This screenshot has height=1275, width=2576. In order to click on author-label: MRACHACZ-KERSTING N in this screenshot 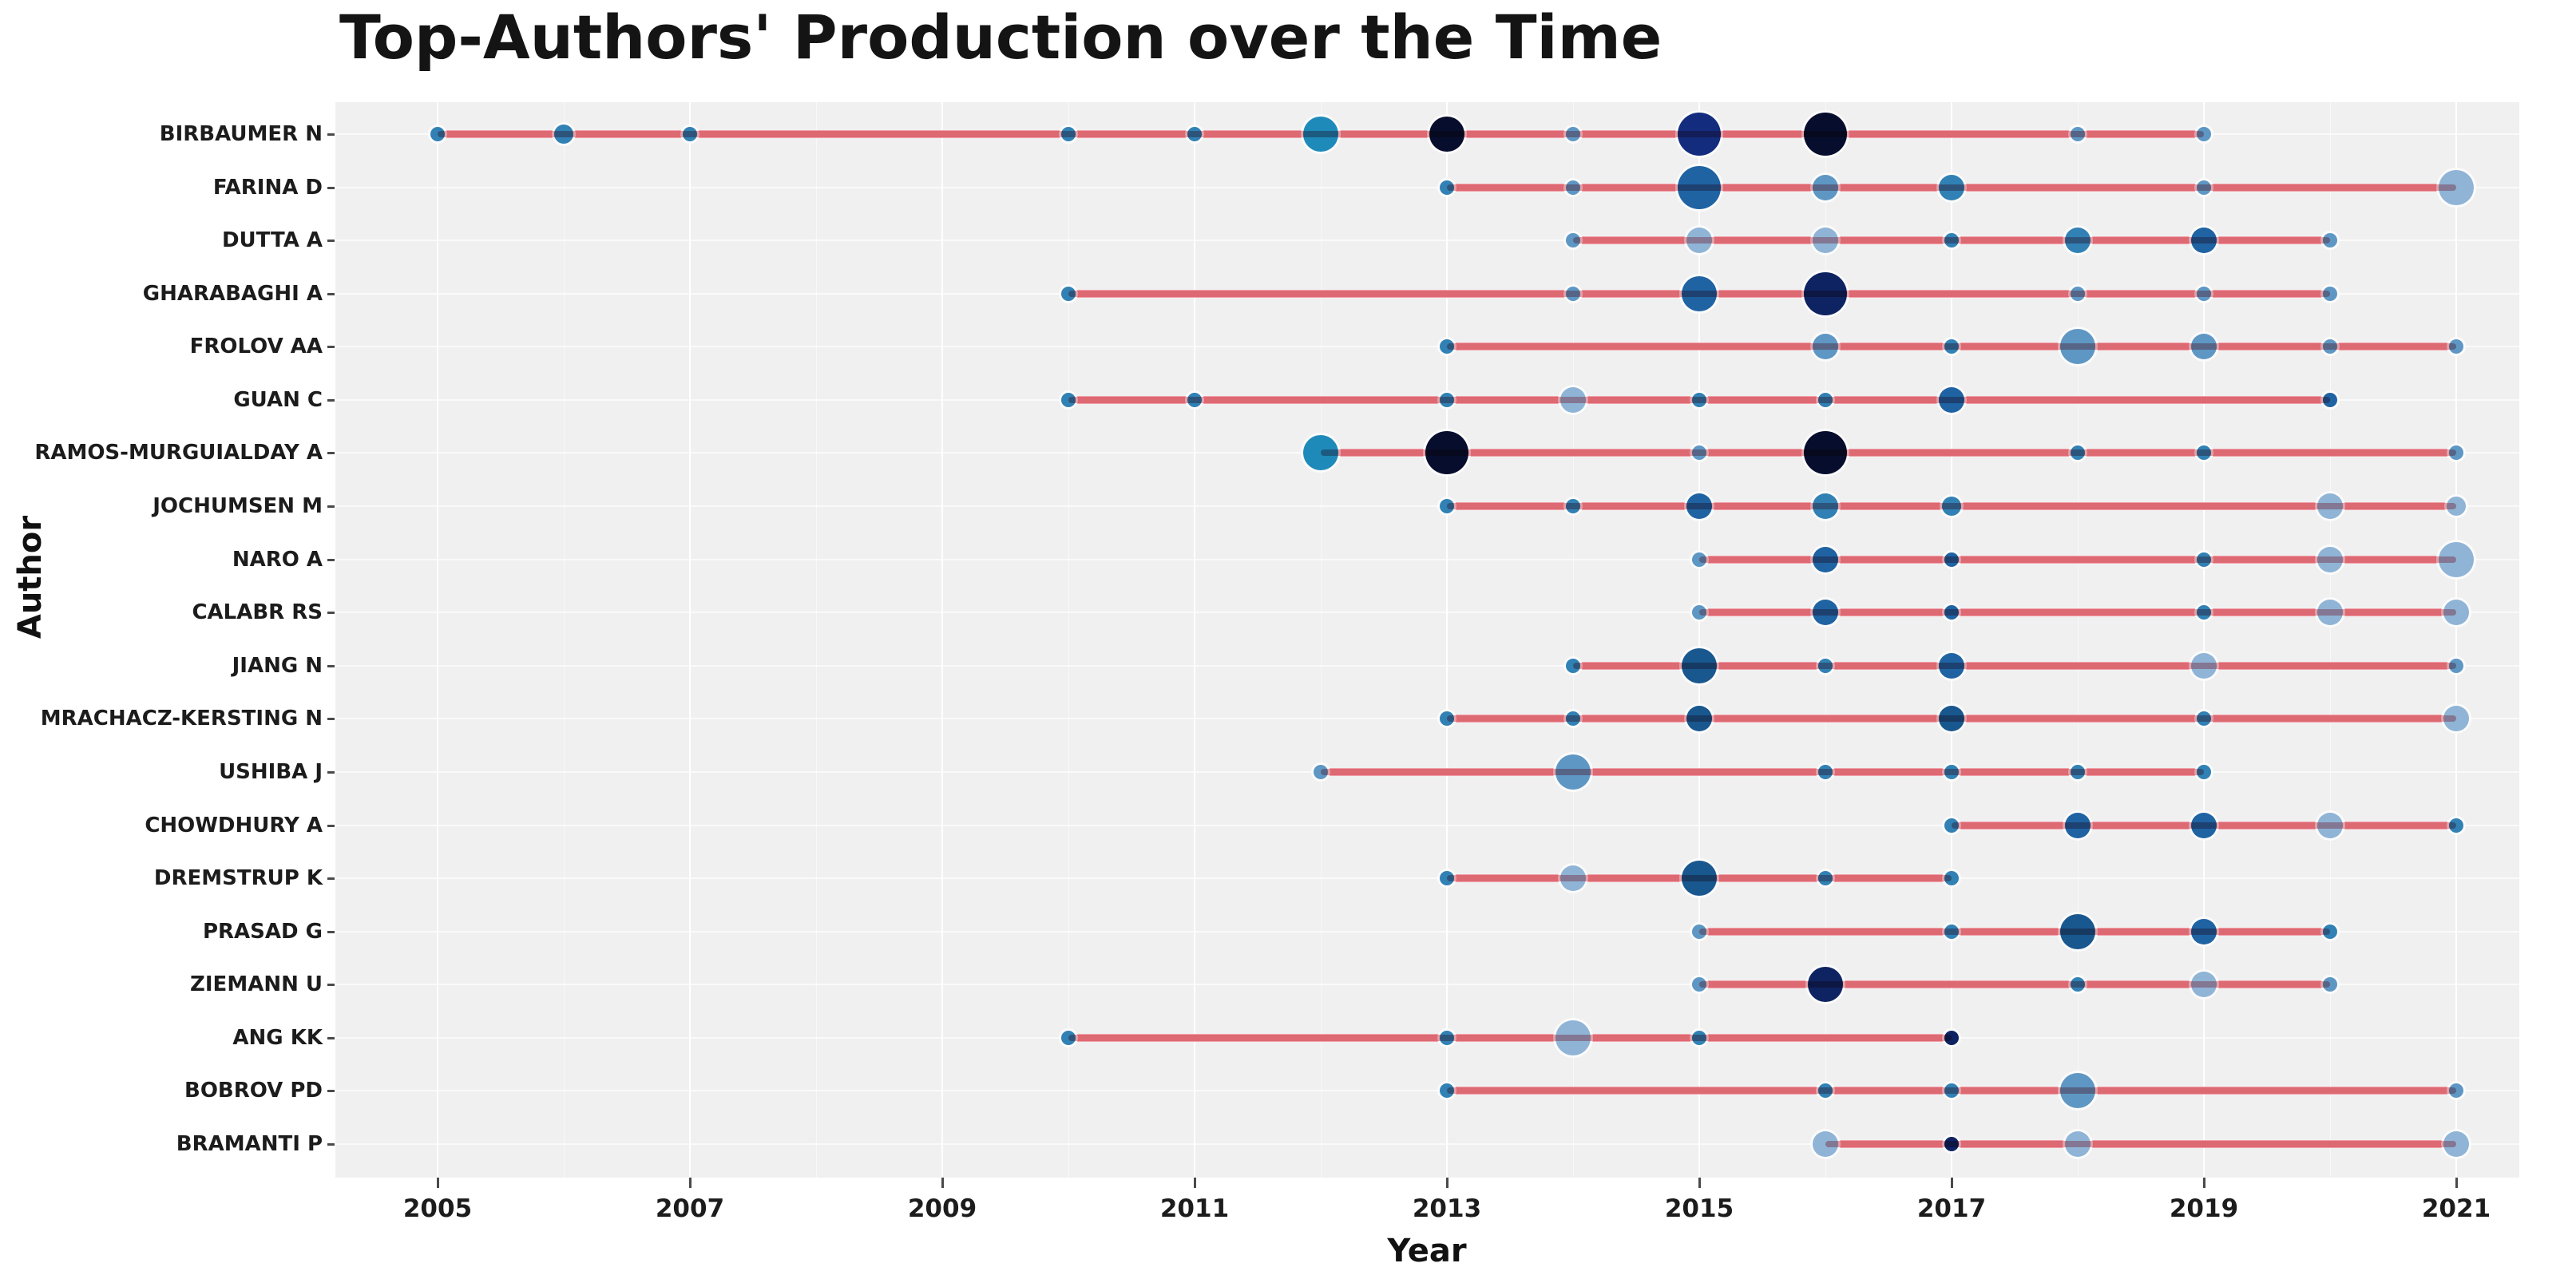, I will do `click(181, 719)`.